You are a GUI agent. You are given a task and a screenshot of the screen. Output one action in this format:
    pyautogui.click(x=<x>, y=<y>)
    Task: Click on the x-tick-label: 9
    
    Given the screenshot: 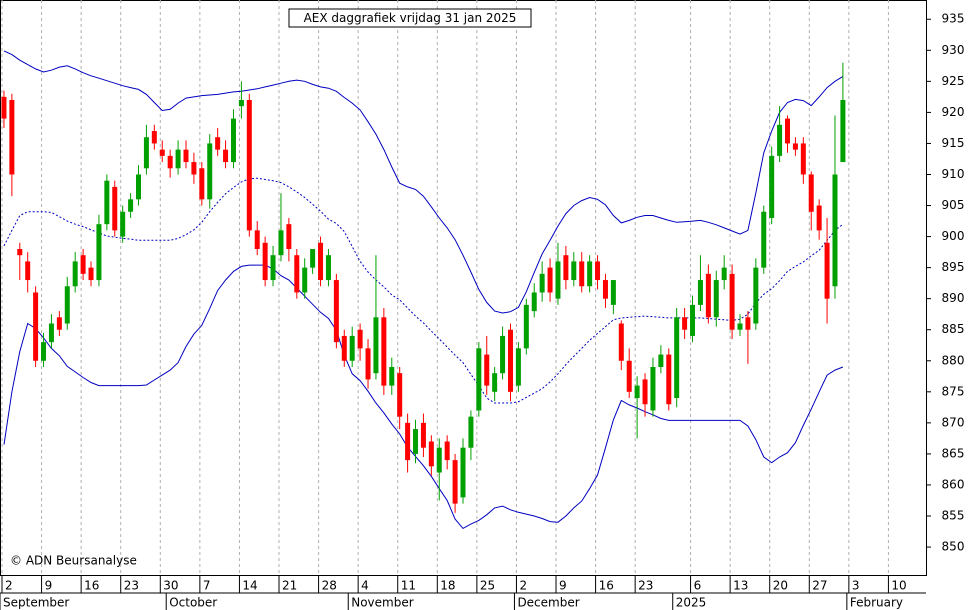 What is the action you would take?
    pyautogui.click(x=563, y=586)
    